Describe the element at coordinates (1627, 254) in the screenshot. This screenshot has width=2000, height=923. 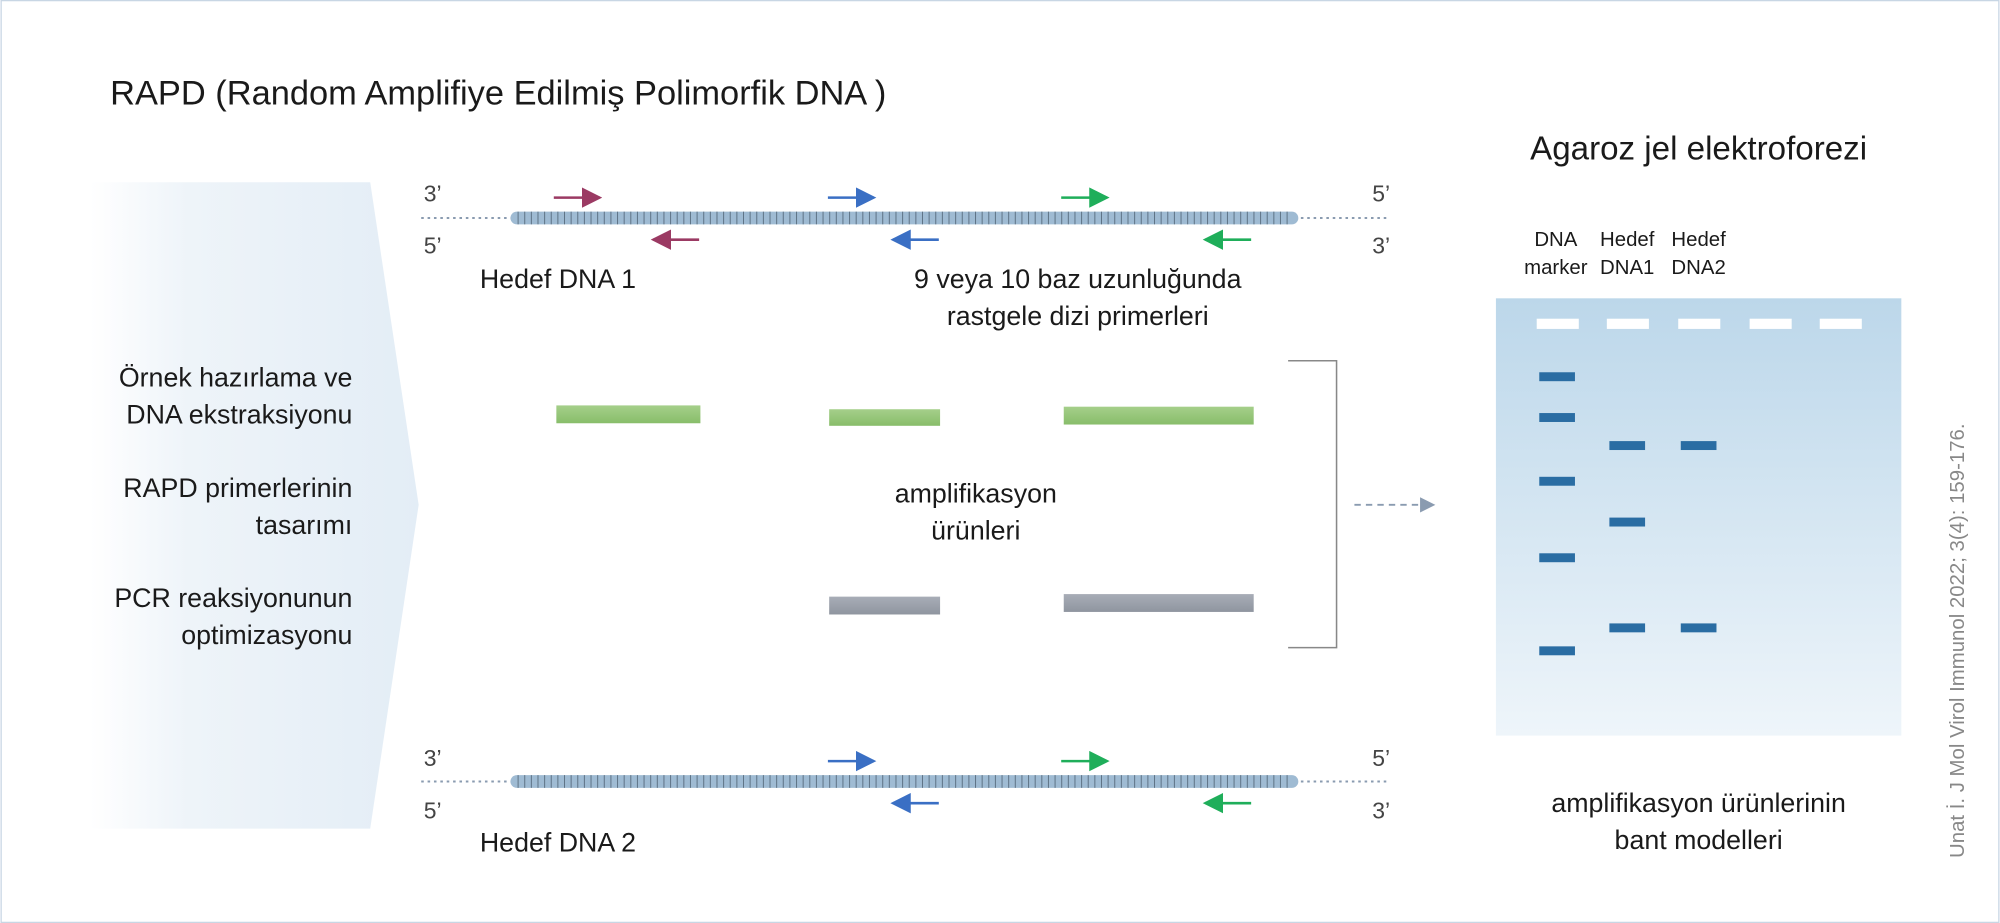
I see `lane-label: Hedef DNA1` at that location.